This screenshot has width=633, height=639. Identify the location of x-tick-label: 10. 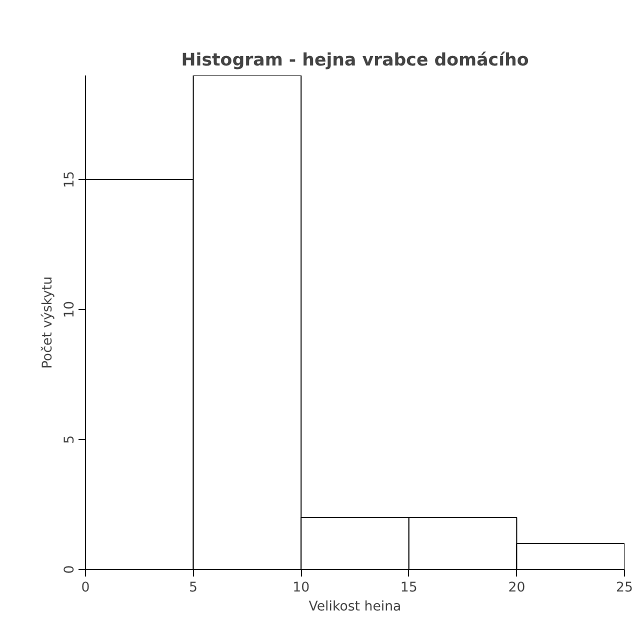
(301, 588).